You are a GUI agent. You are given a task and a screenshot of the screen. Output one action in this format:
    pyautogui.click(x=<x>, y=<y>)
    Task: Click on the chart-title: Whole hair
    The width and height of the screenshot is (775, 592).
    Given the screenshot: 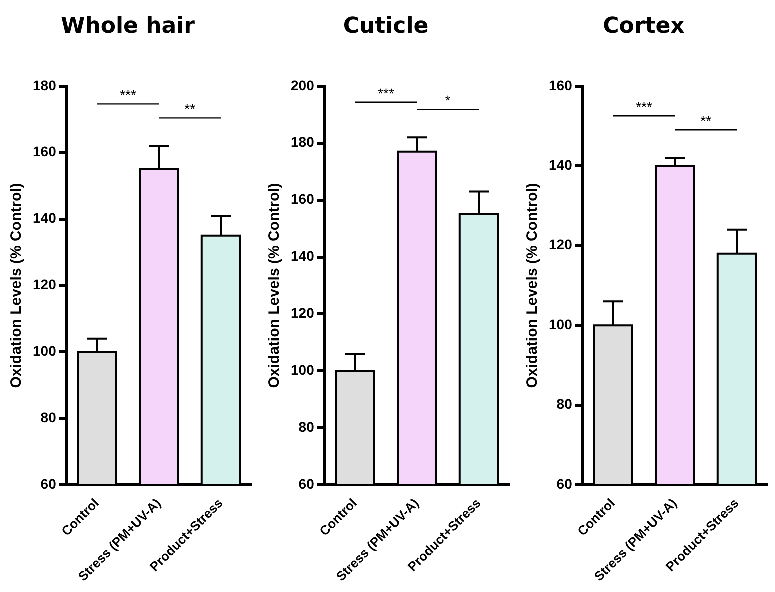 What is the action you would take?
    pyautogui.click(x=128, y=26)
    